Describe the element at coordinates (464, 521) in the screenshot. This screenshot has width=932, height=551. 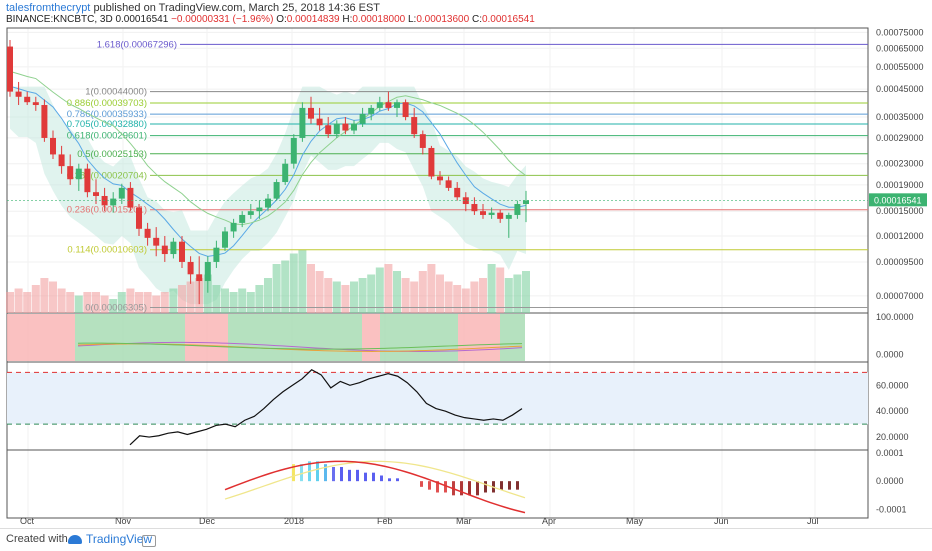
I see `time-tick-label: Mar` at that location.